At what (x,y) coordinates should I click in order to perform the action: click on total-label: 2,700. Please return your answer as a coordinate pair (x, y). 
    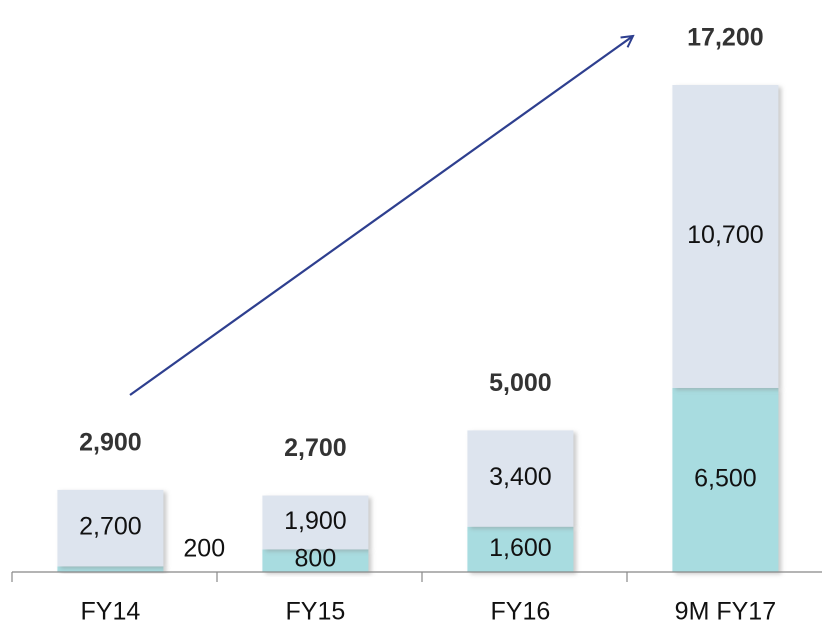
    Looking at the image, I should click on (315, 448).